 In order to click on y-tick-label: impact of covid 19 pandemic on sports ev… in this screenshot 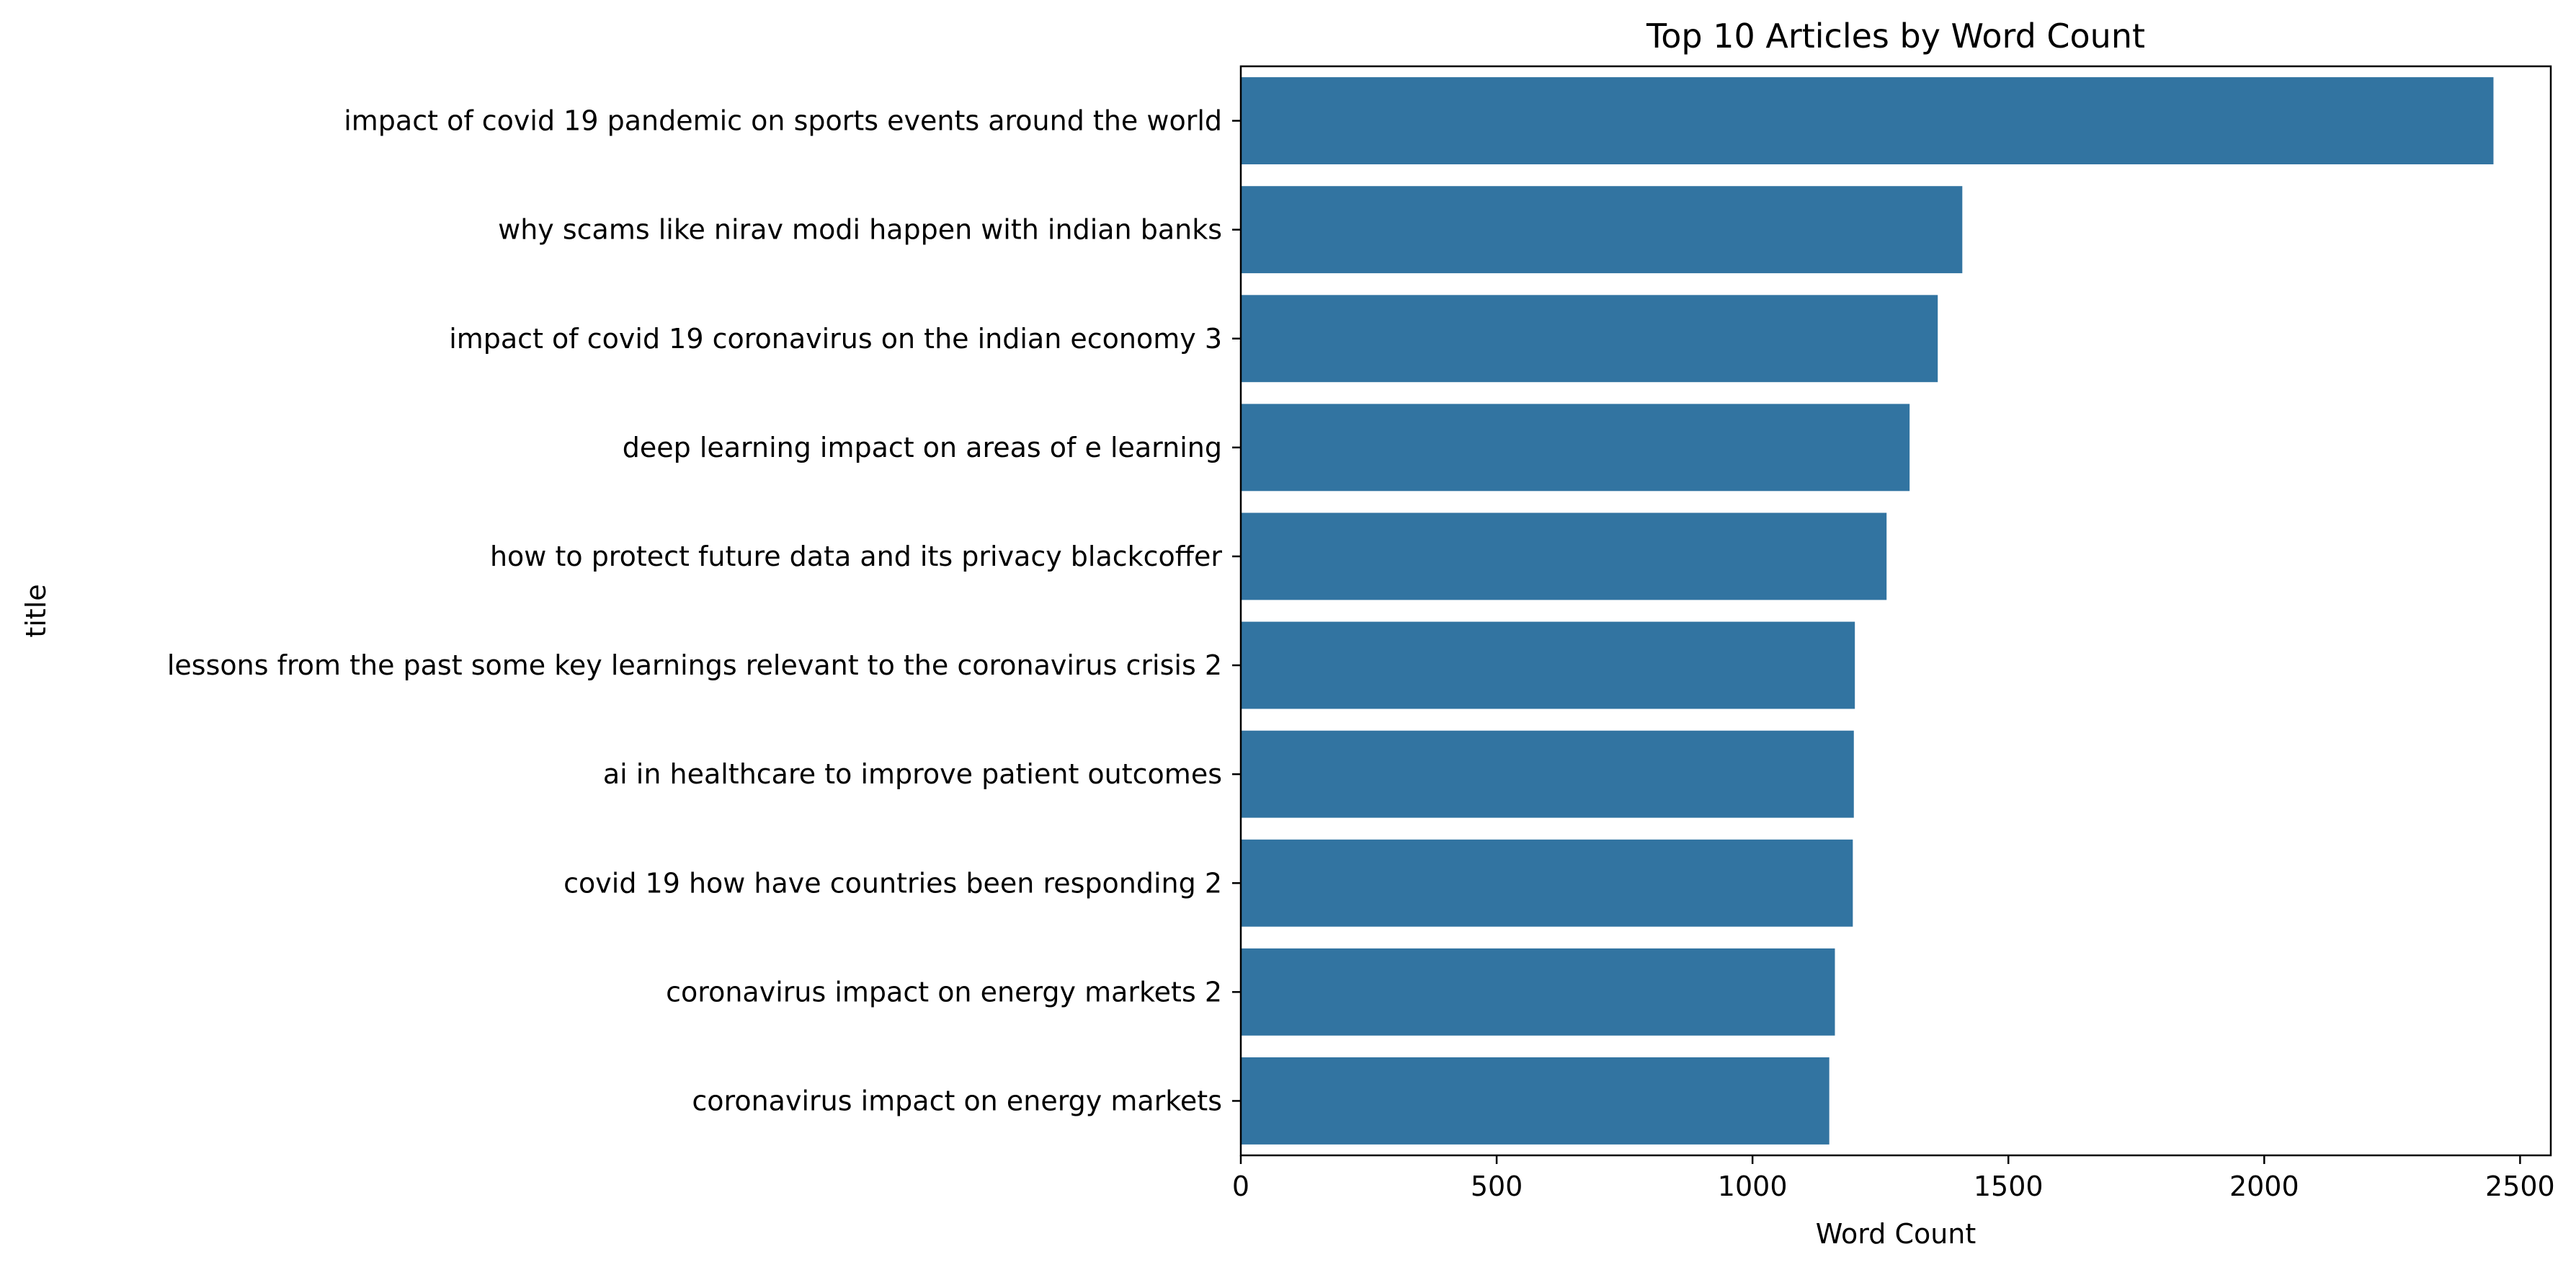, I will do `click(783, 121)`.